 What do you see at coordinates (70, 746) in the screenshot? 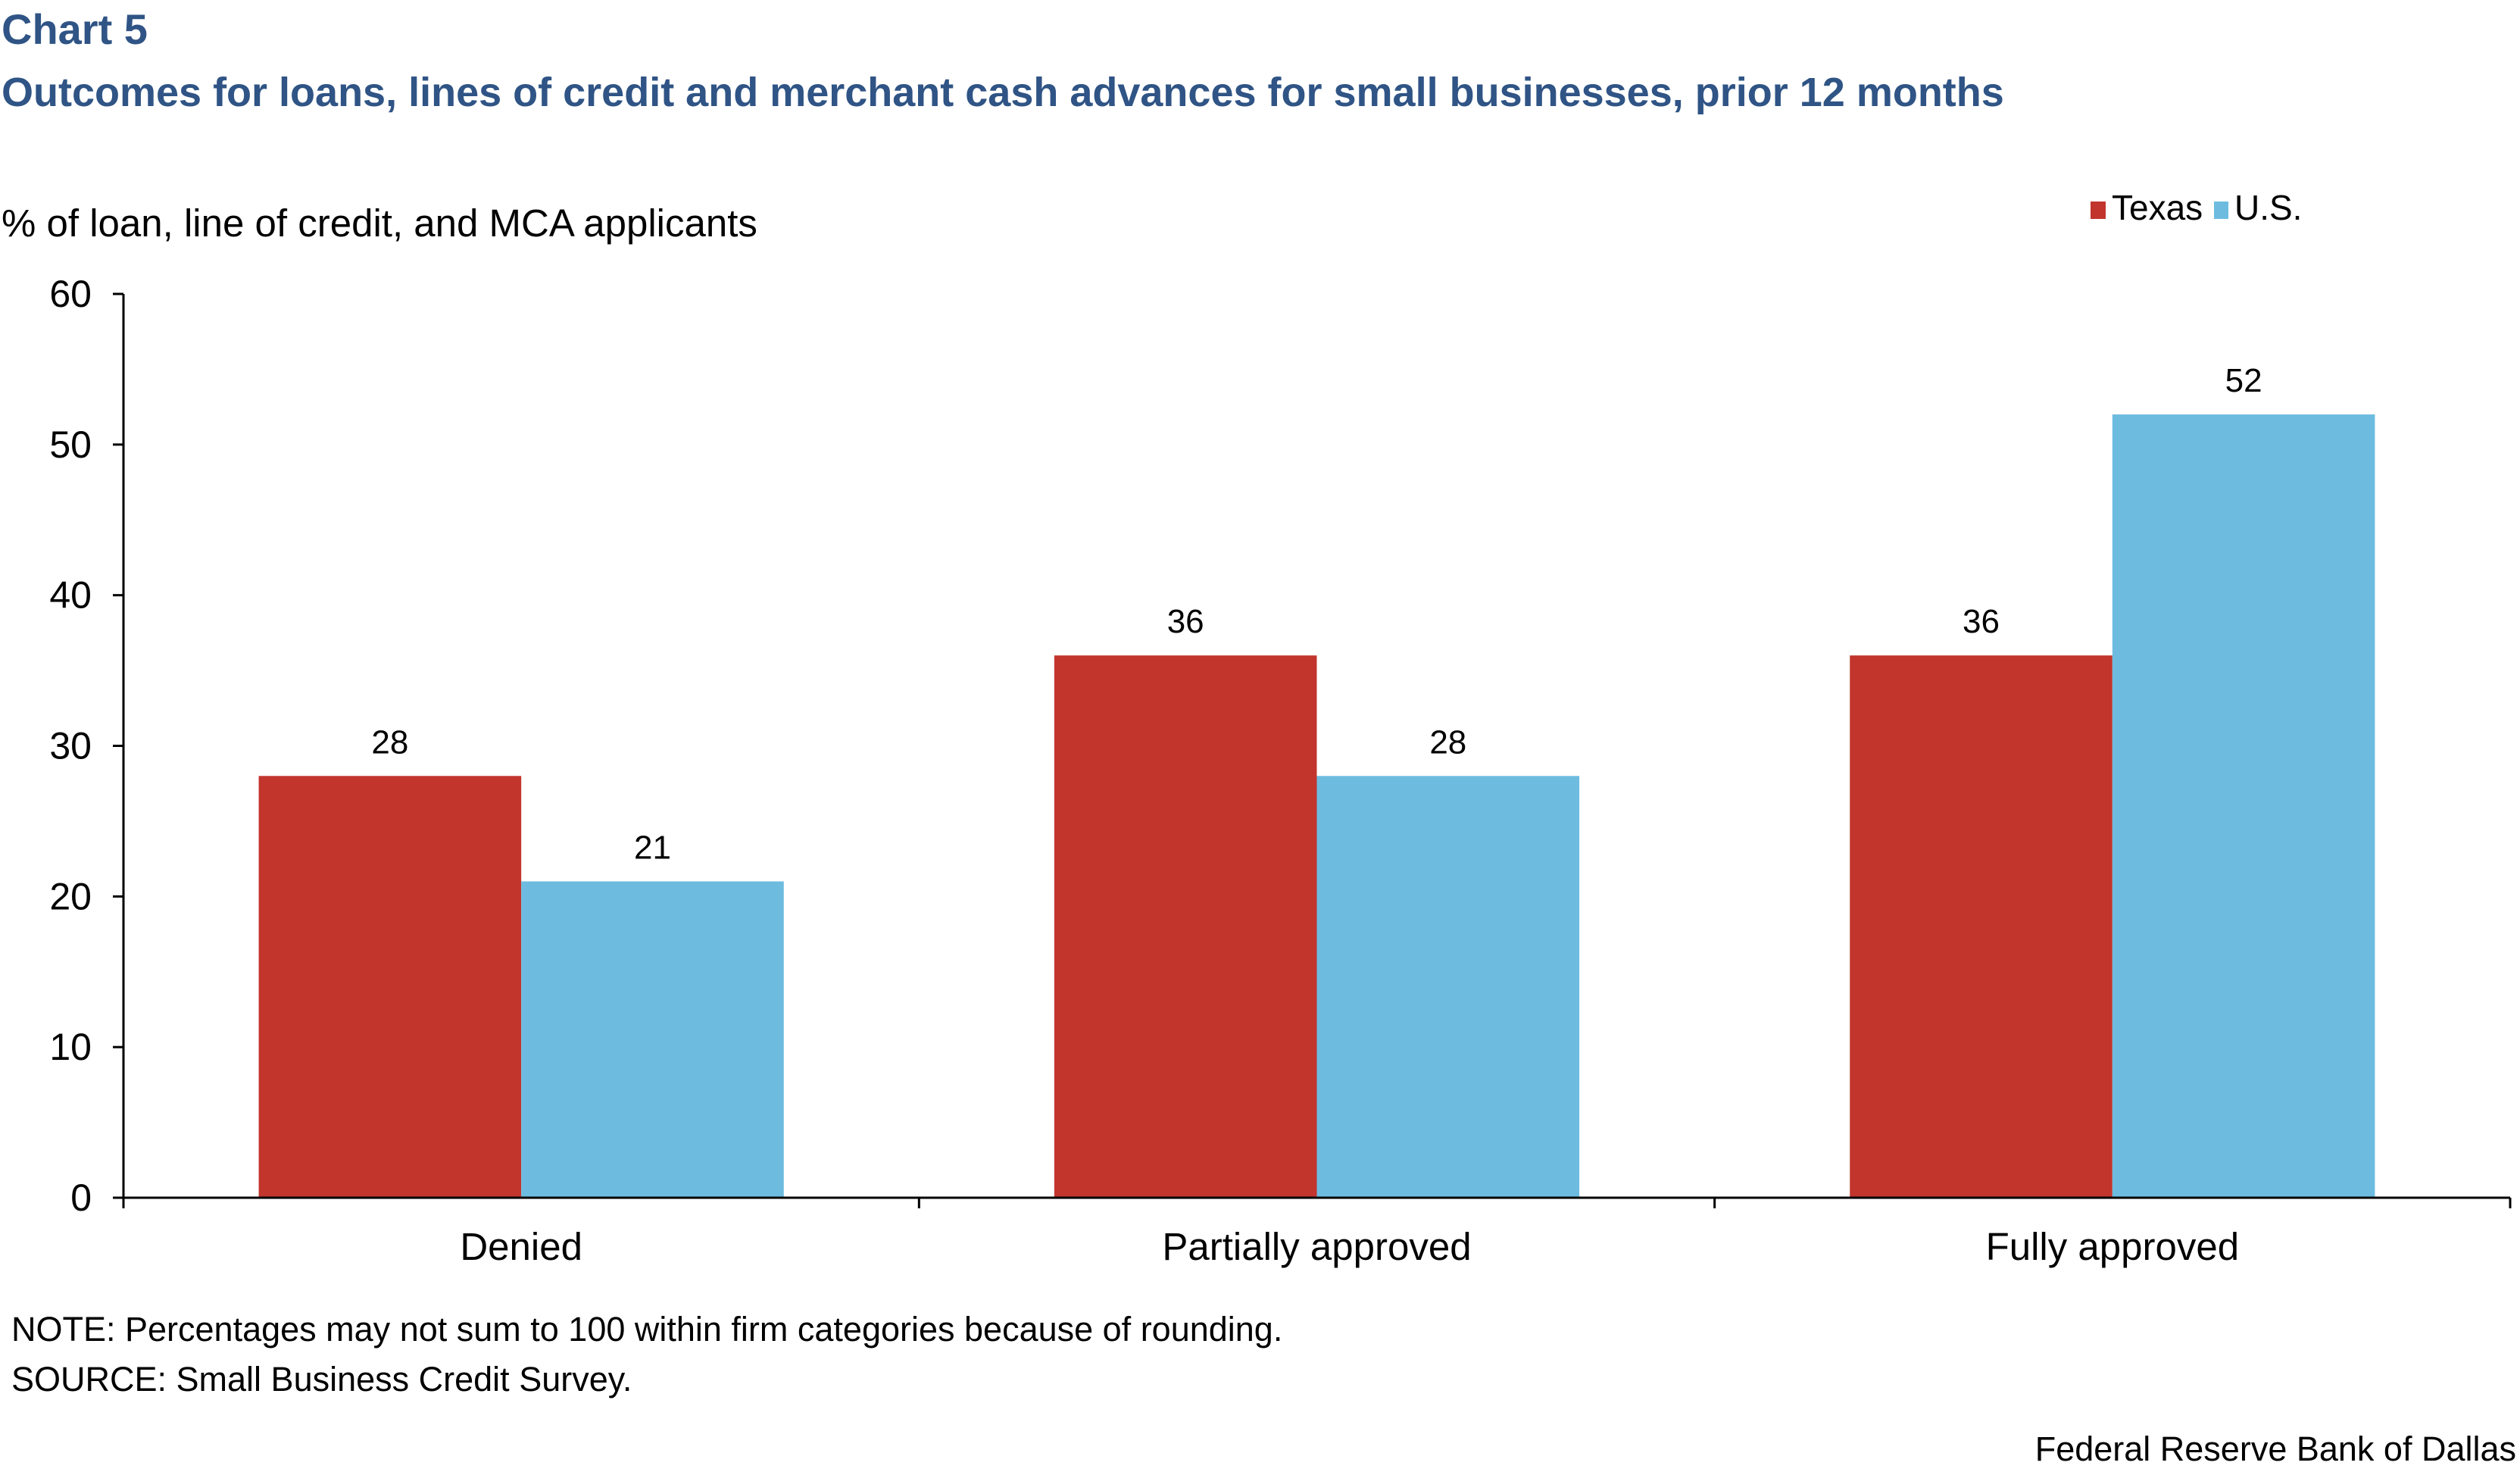
I see `y-tick-label: 30` at bounding box center [70, 746].